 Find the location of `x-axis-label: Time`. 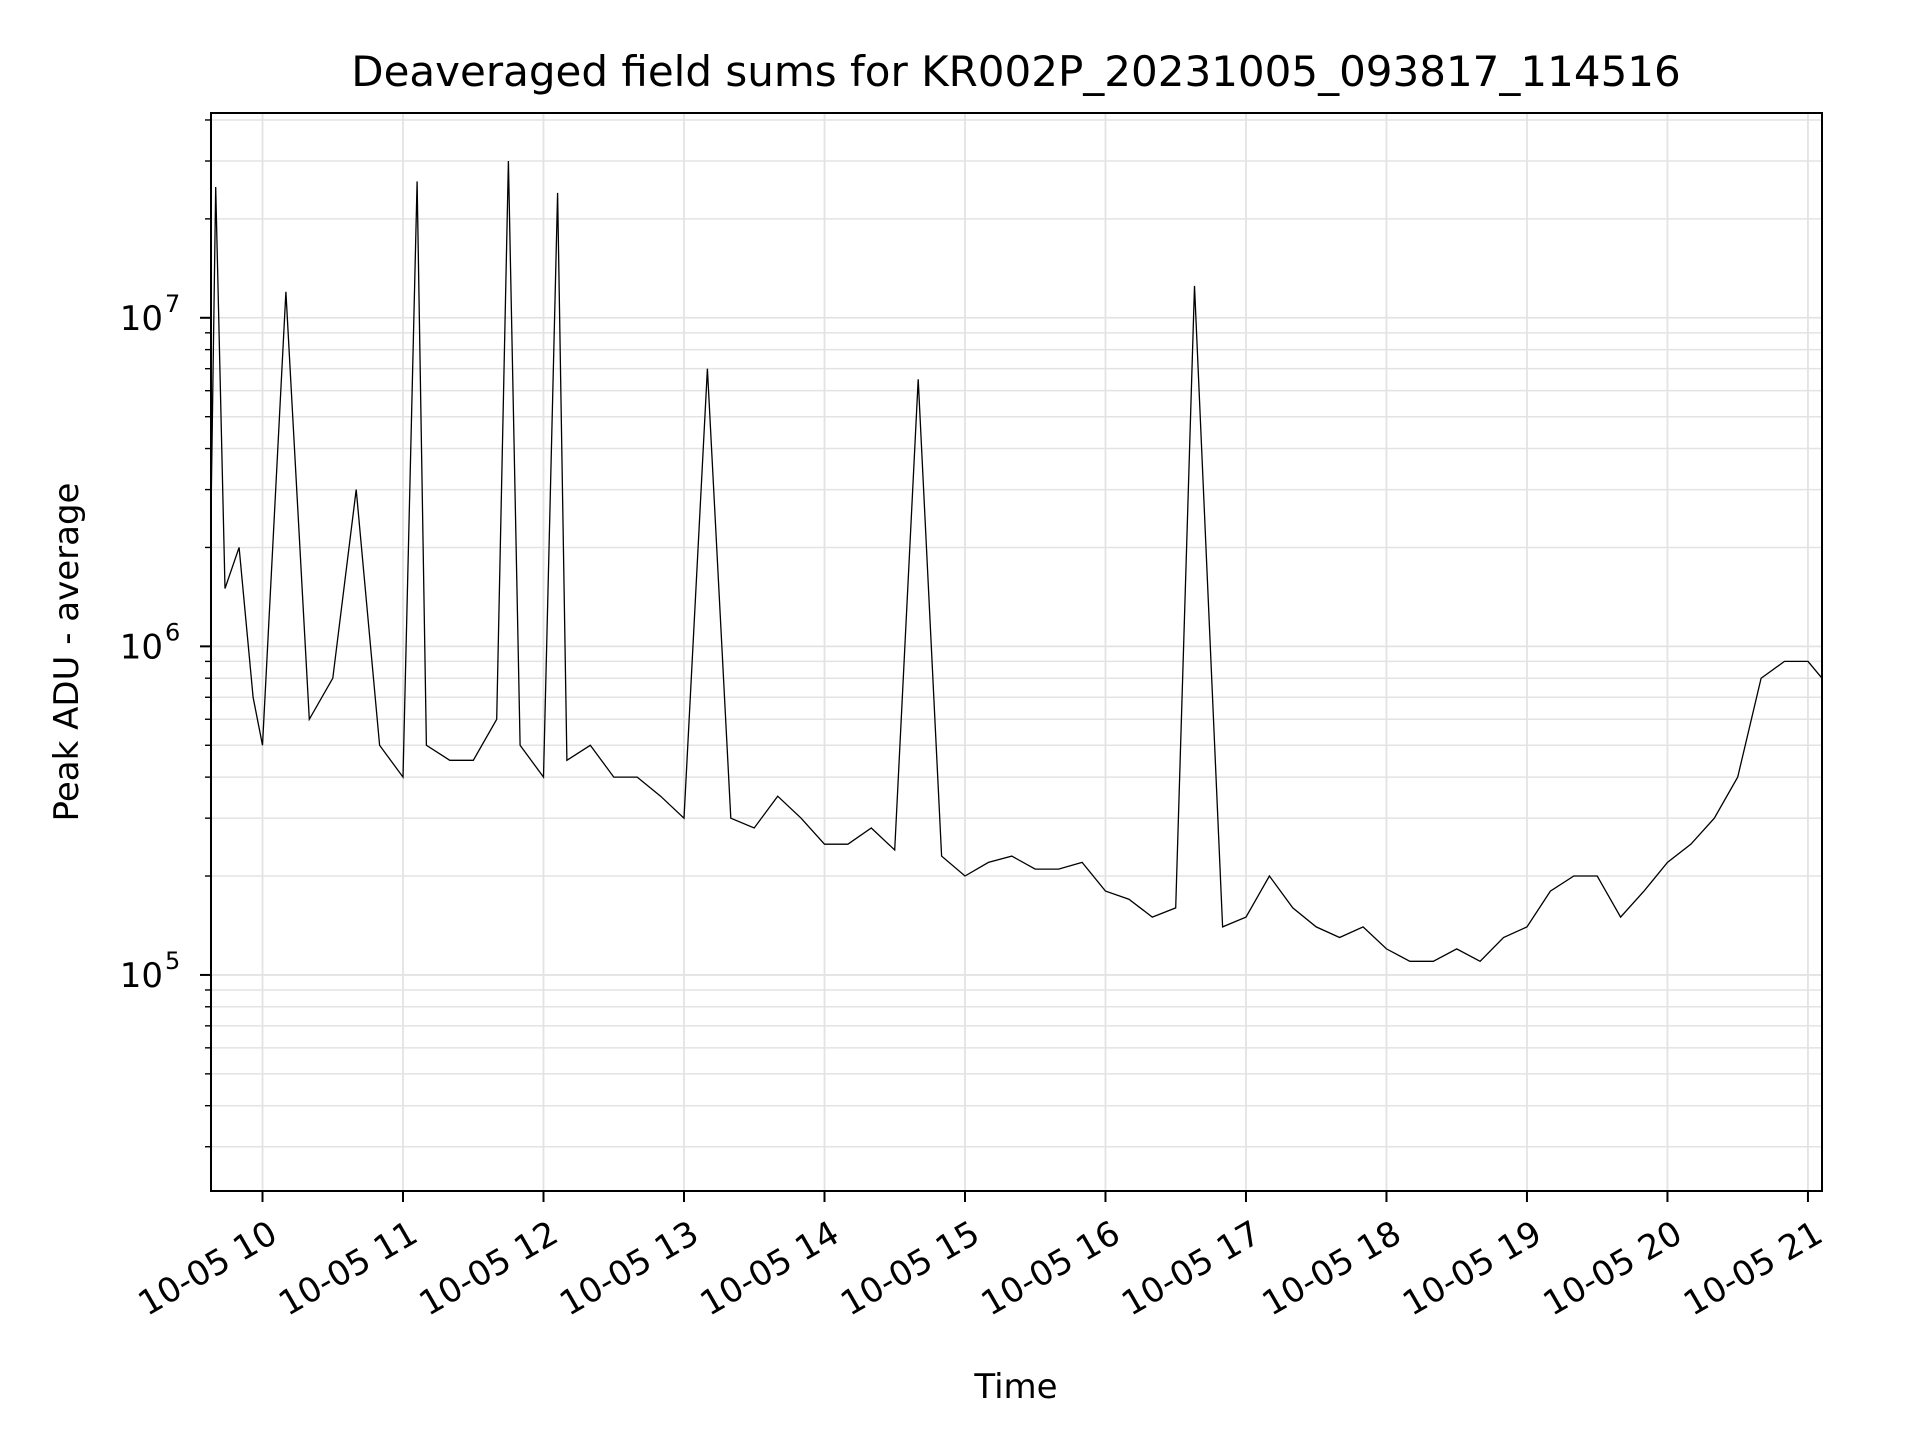

x-axis-label: Time is located at coordinates (1015, 1387).